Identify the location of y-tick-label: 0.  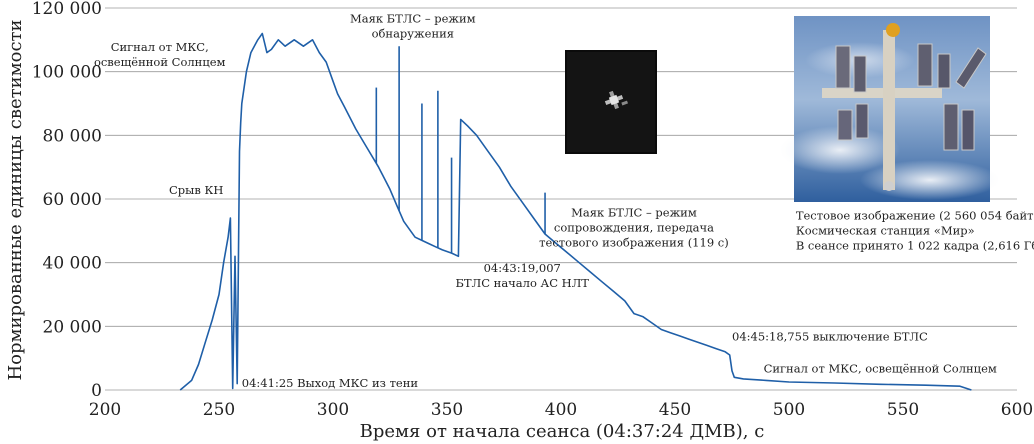
(96, 391).